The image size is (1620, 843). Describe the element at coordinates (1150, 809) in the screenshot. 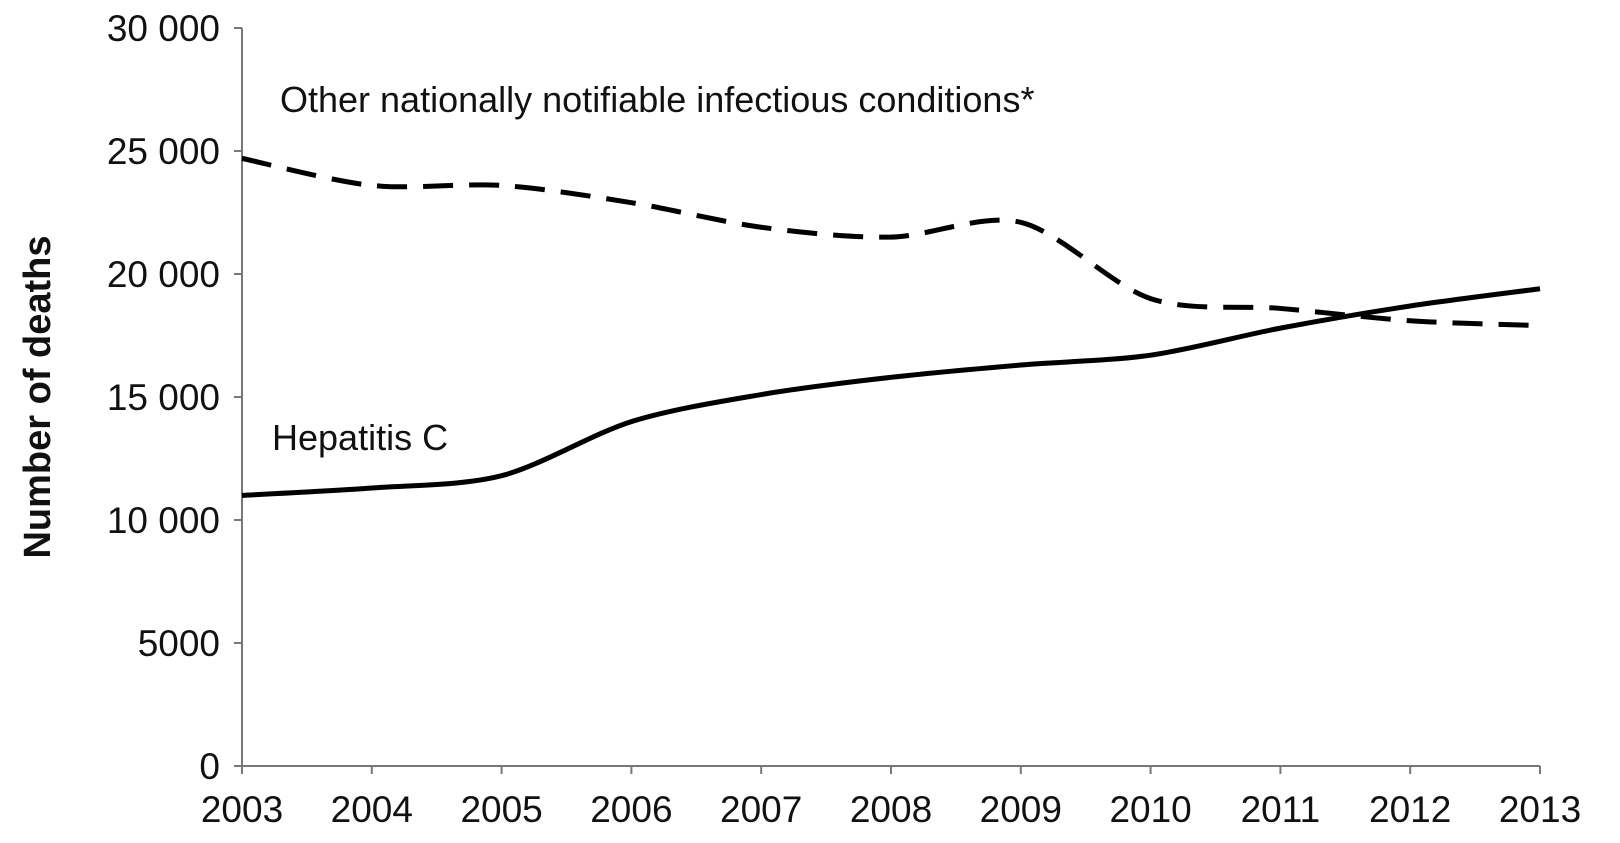

I see `x-tick-label: 2010` at that location.